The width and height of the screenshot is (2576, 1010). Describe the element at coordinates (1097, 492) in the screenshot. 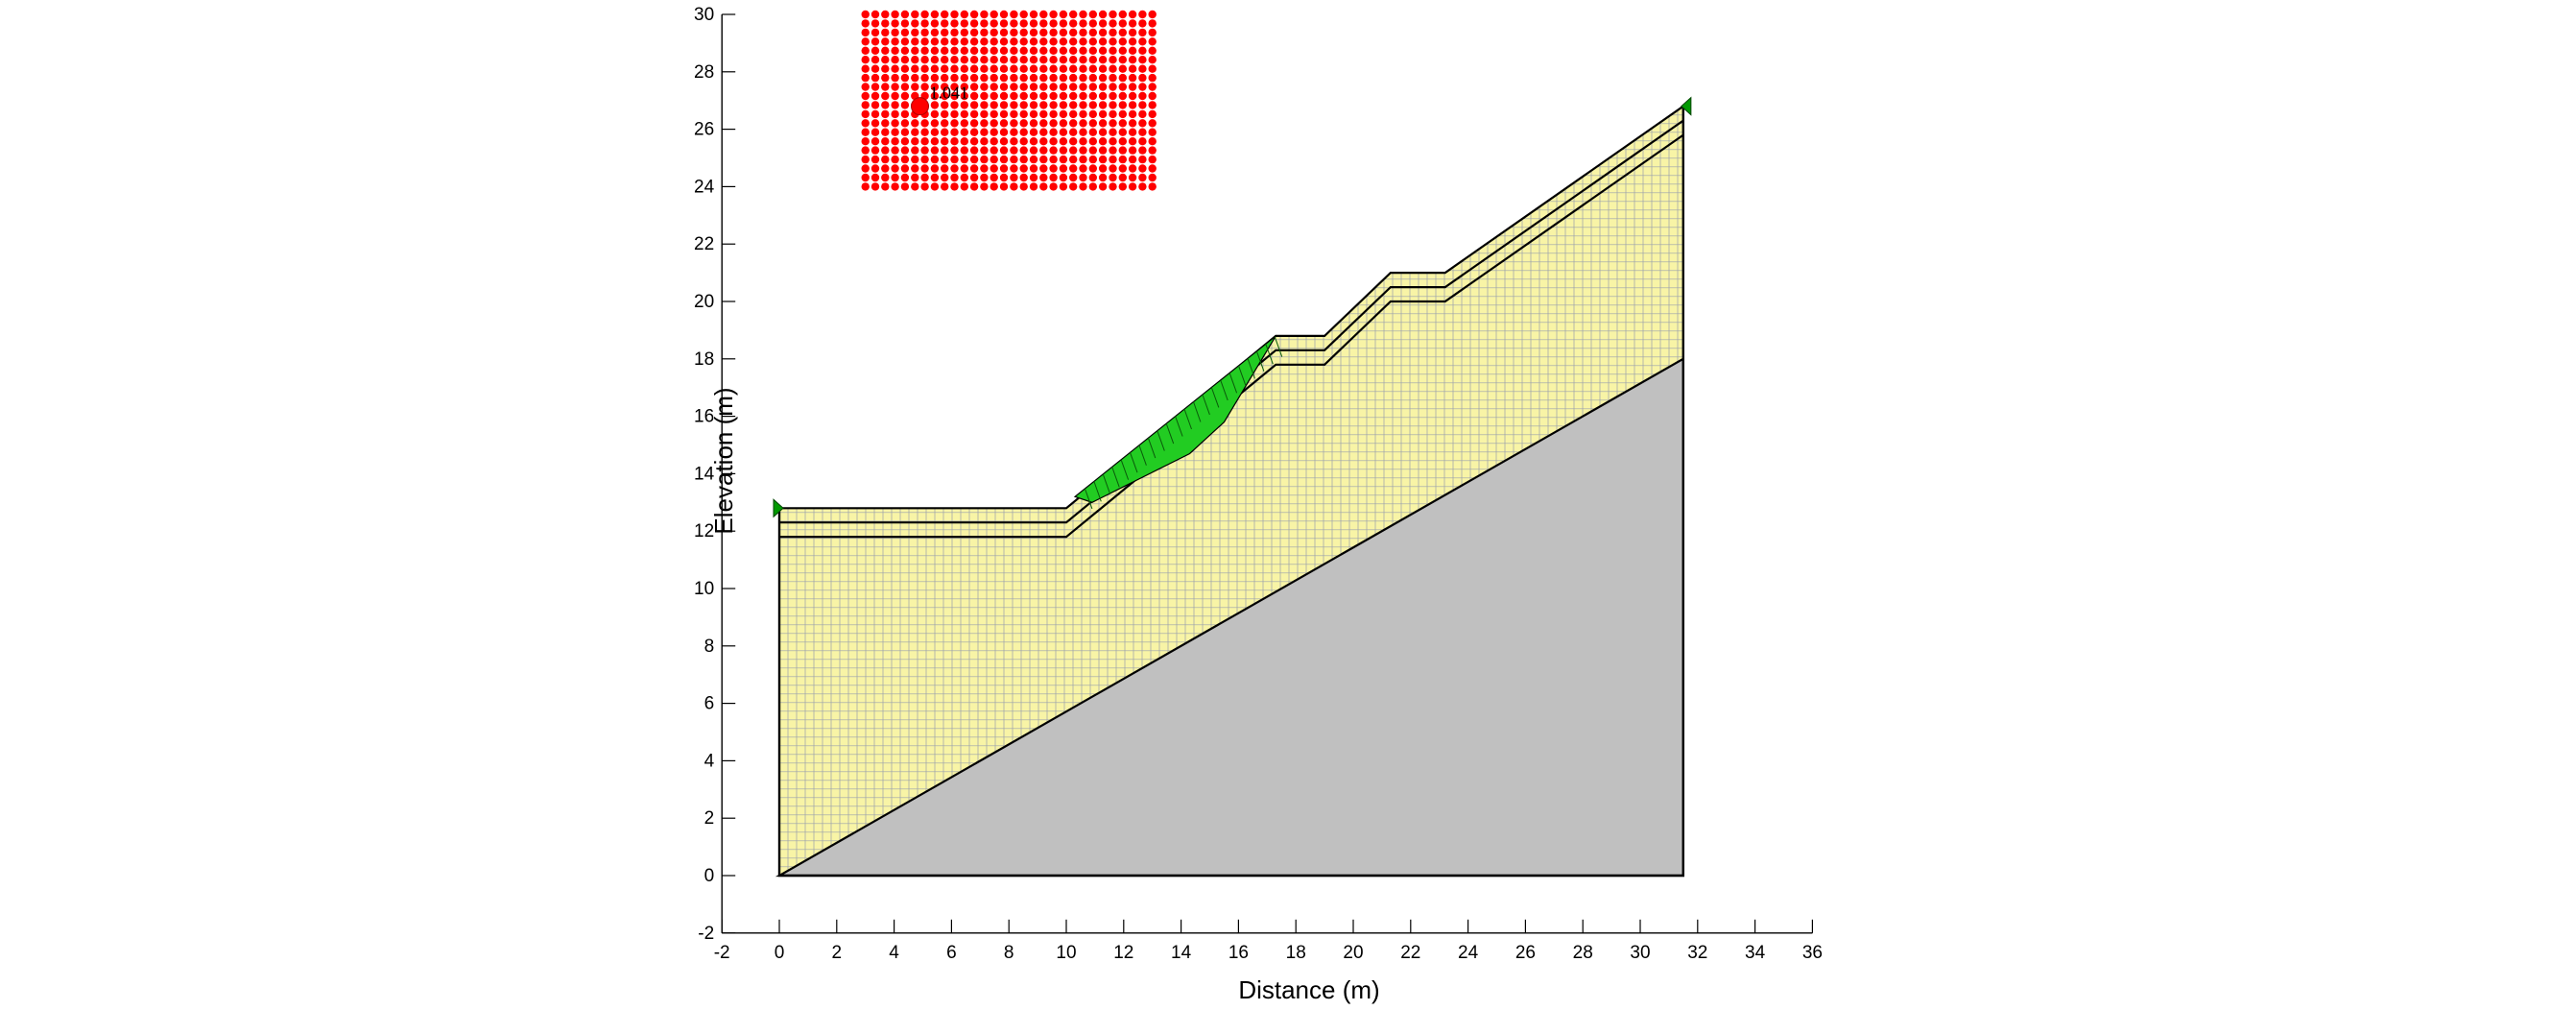

I see `slip-hatch` at that location.